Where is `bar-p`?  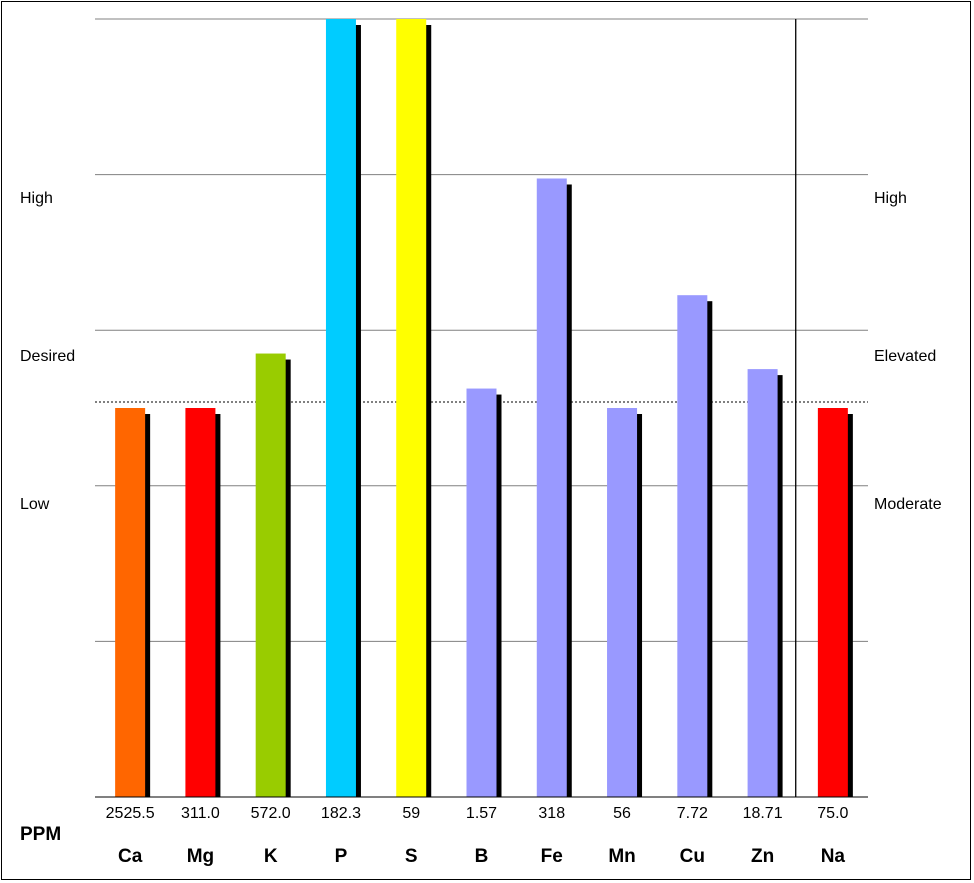 bar-p is located at coordinates (340, 408).